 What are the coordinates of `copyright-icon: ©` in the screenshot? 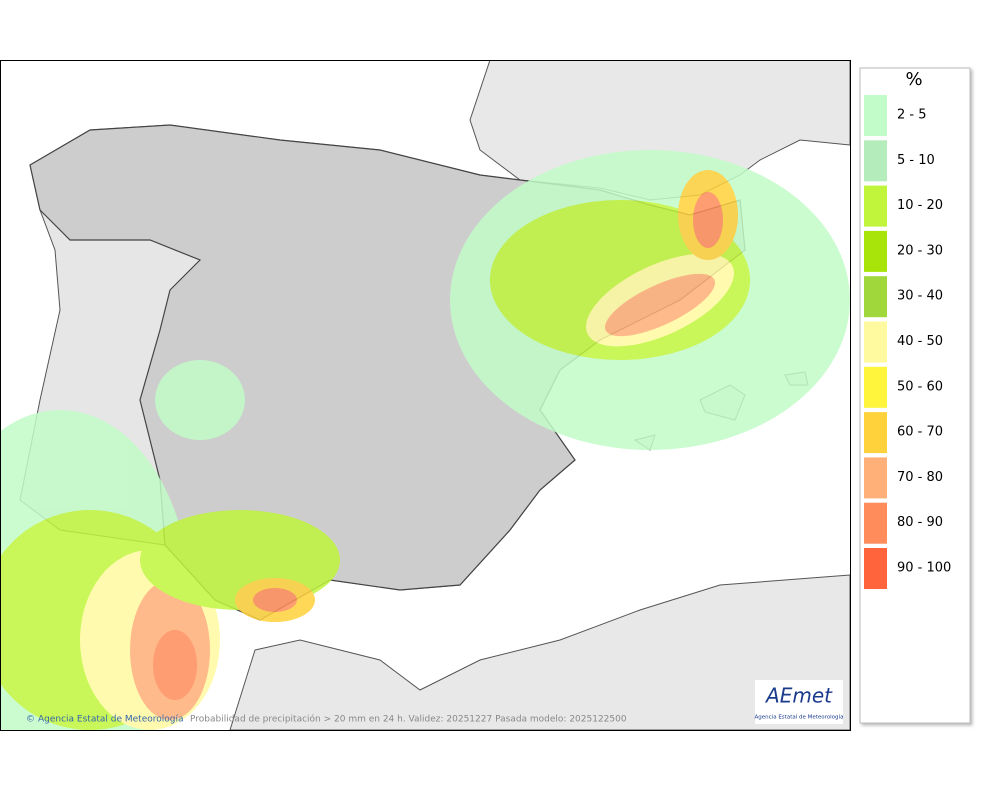 It's located at (30, 720).